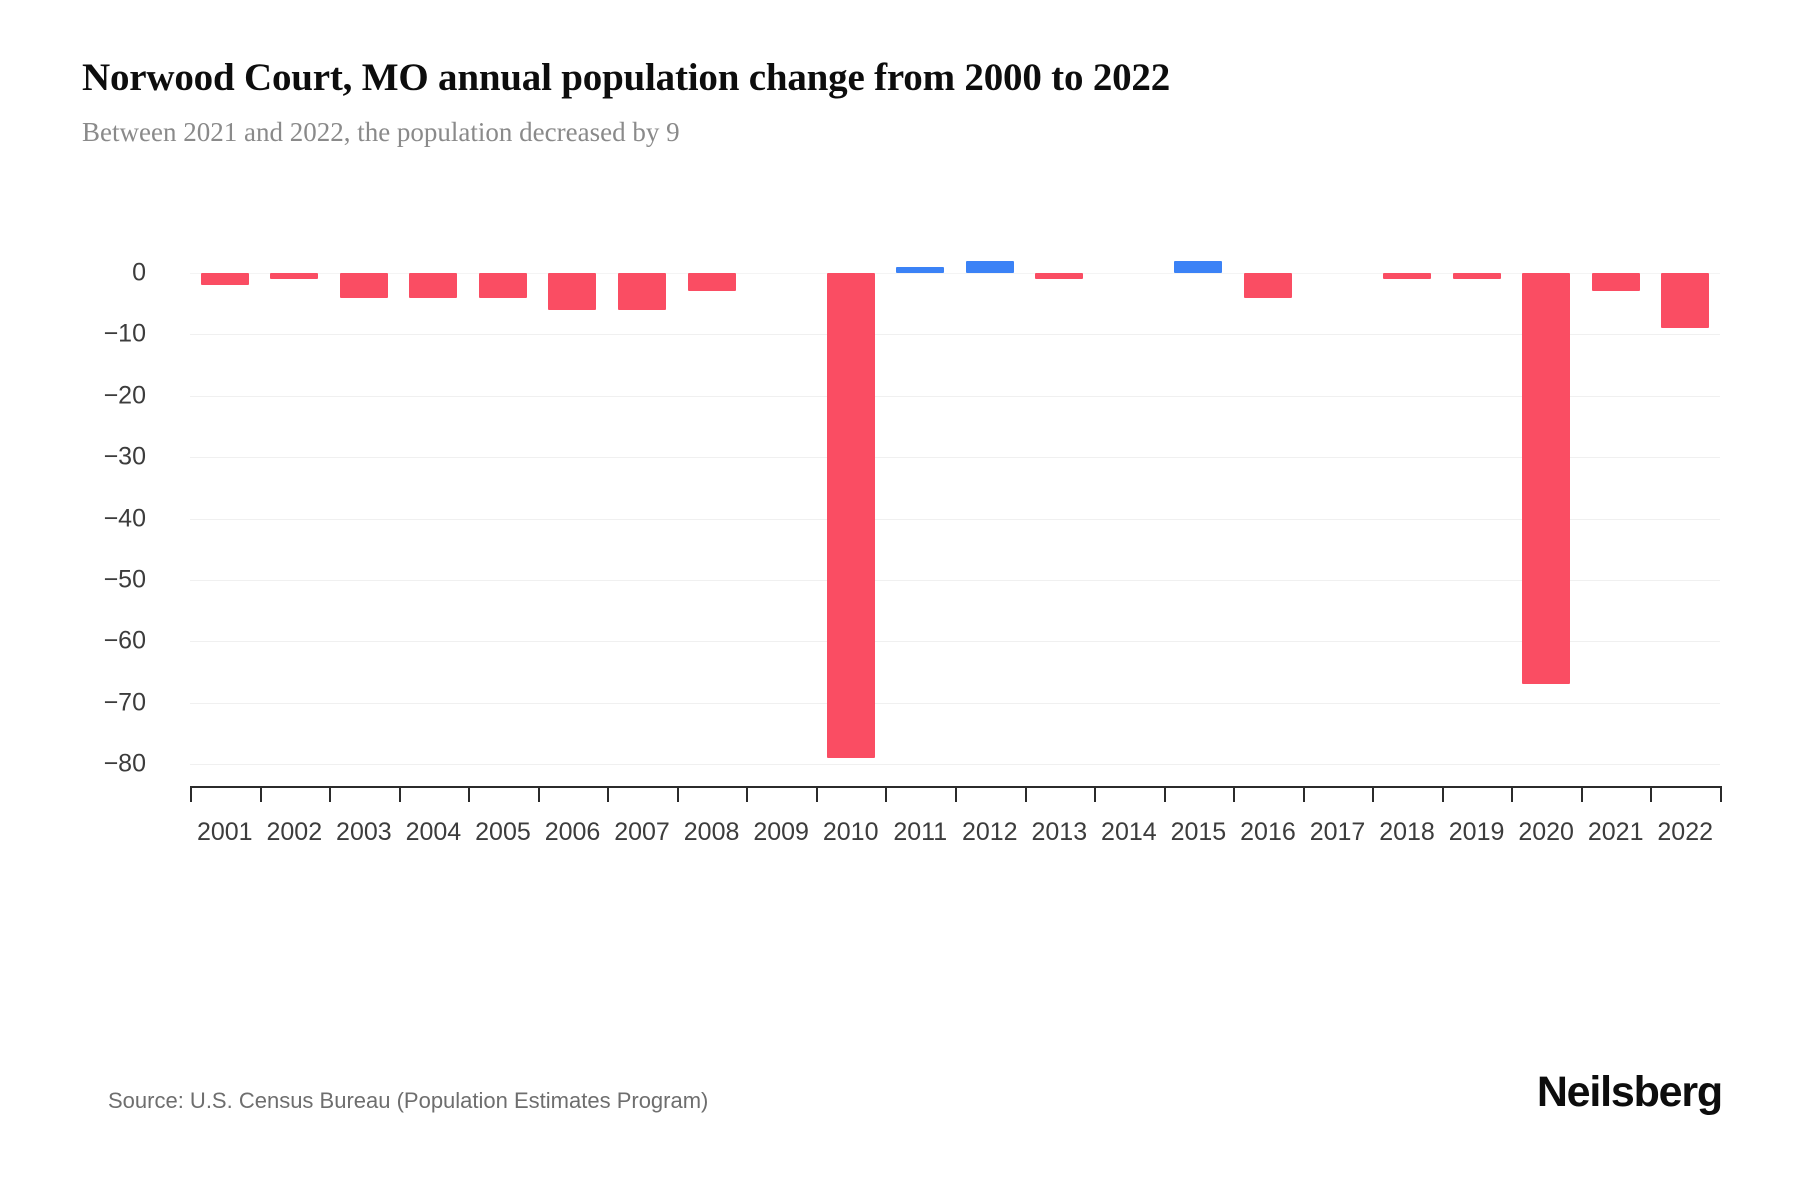 Image resolution: width=1800 pixels, height=1200 pixels. What do you see at coordinates (920, 832) in the screenshot?
I see `x-axis-tick-label: 2011` at bounding box center [920, 832].